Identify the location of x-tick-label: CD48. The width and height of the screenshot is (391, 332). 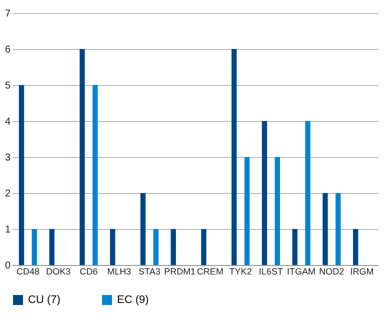
(28, 271).